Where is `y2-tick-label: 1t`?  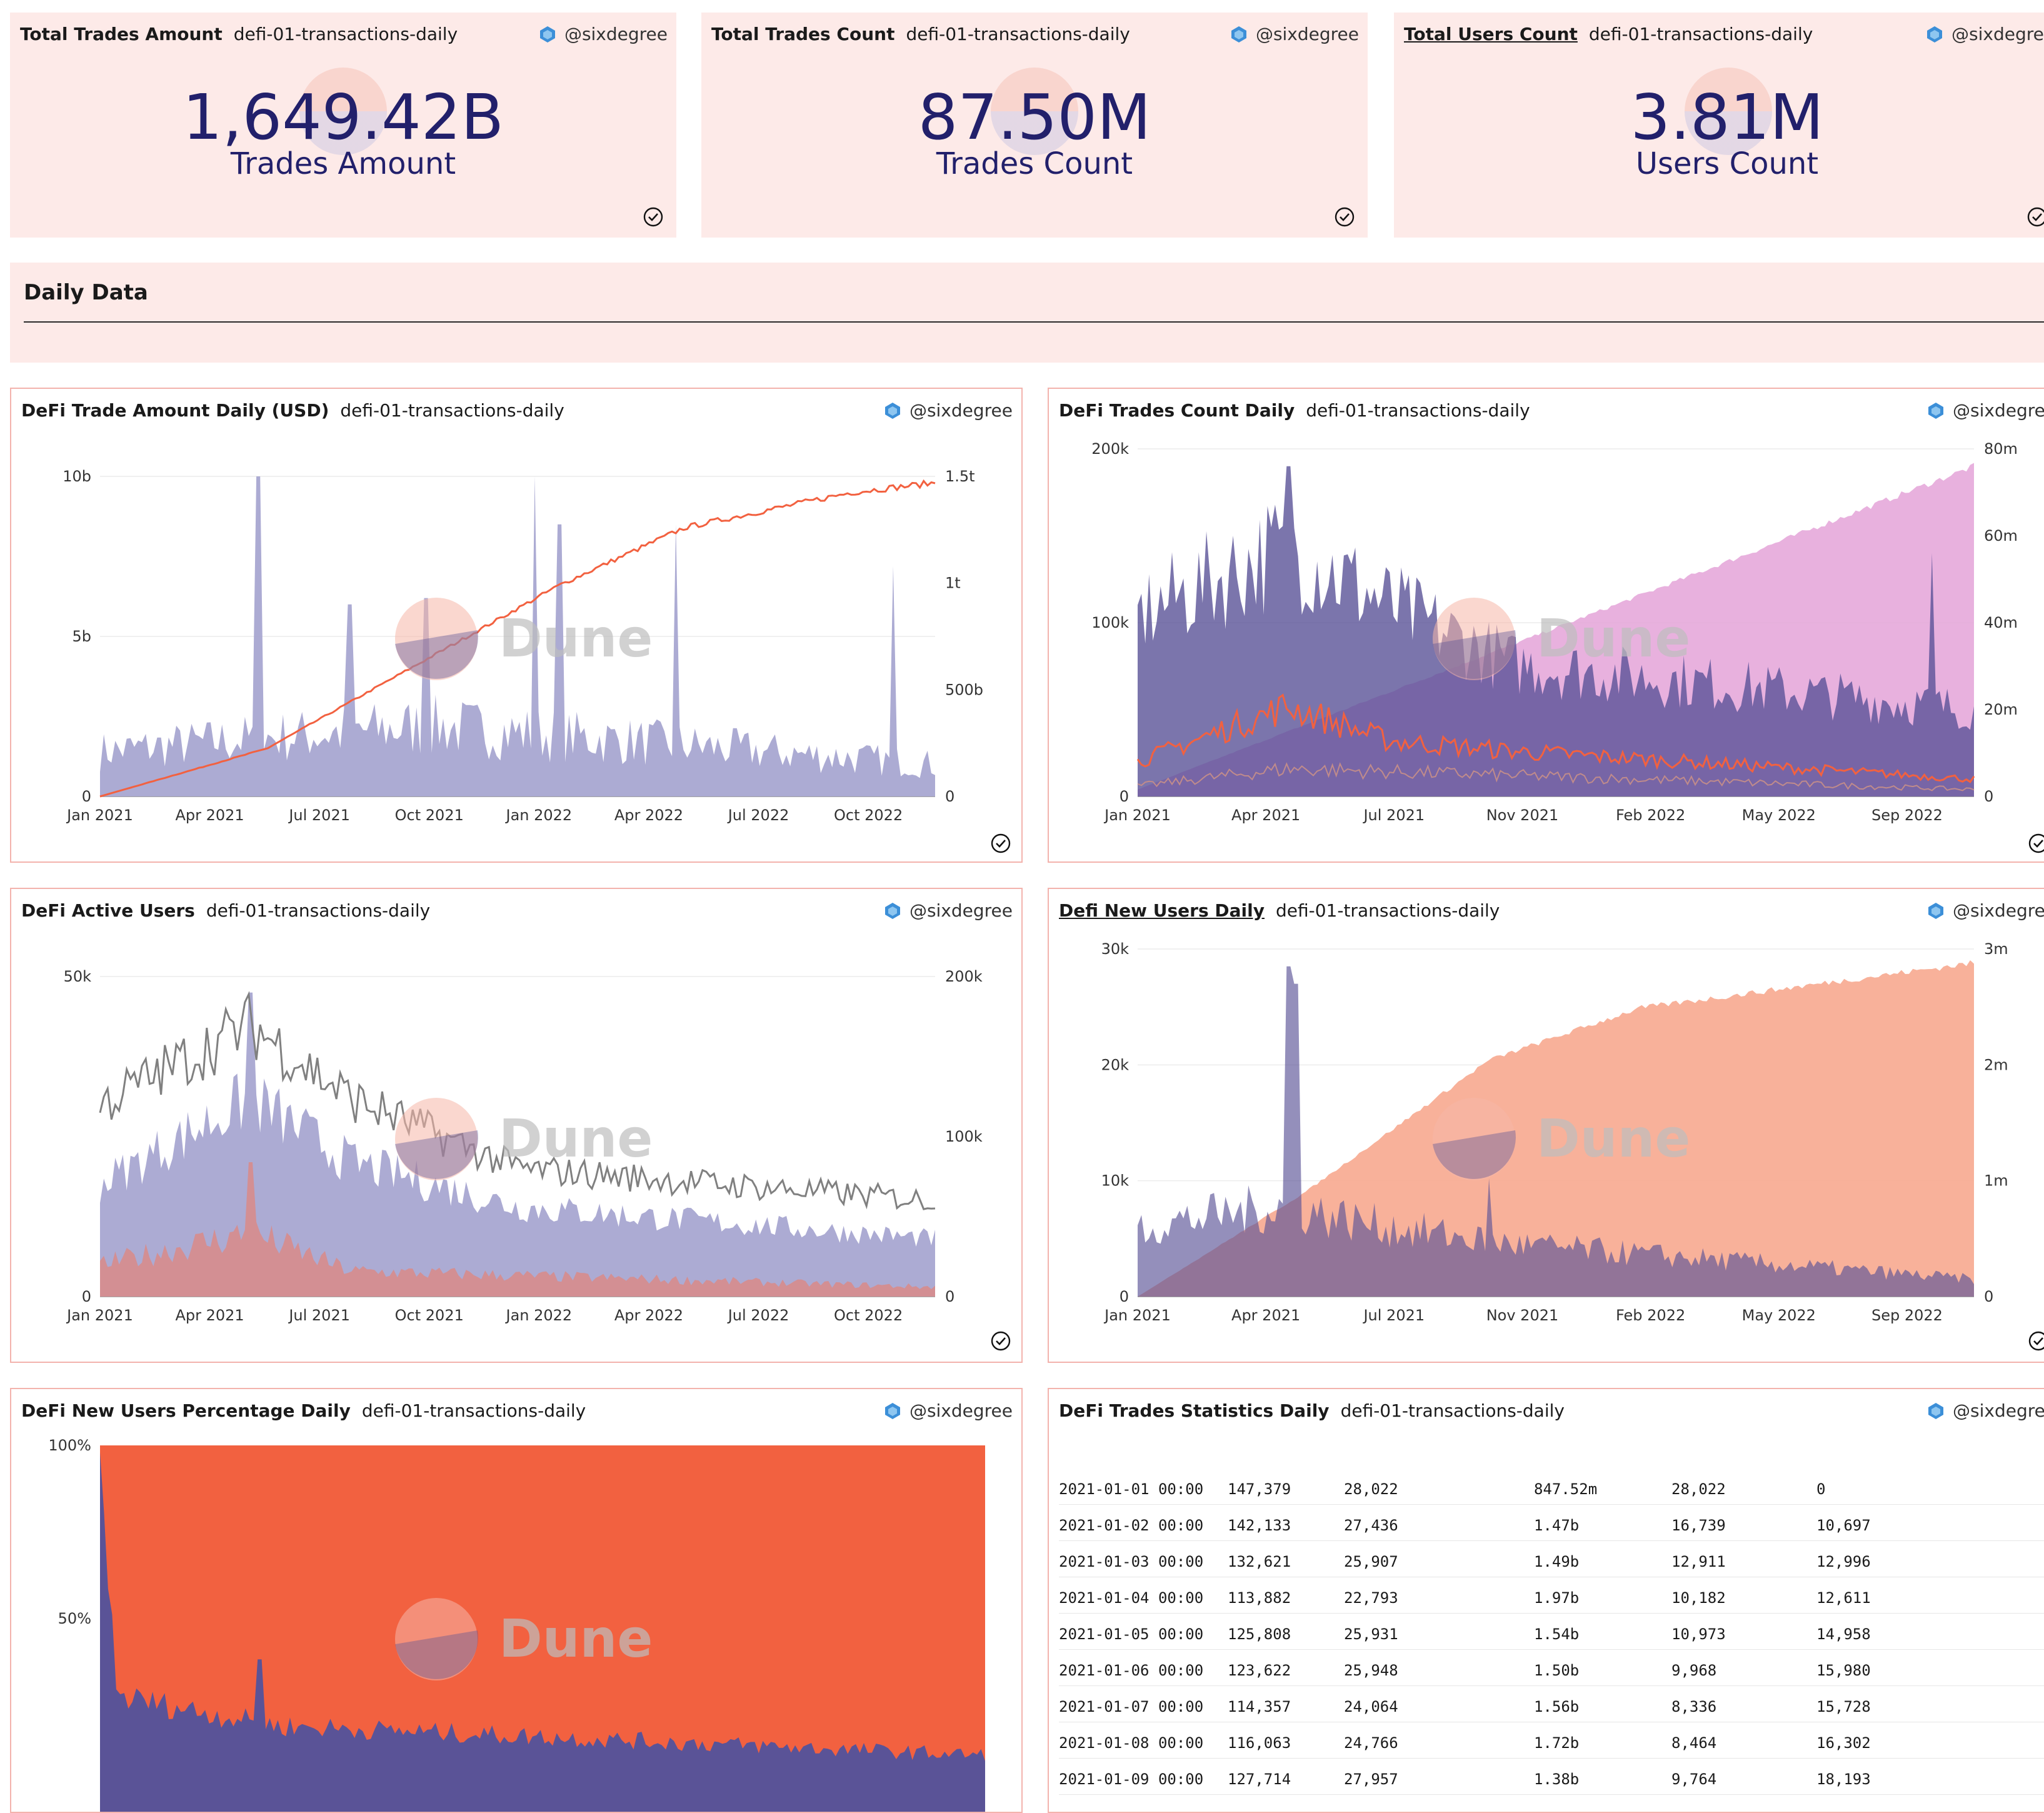
y2-tick-label: 1t is located at coordinates (953, 583).